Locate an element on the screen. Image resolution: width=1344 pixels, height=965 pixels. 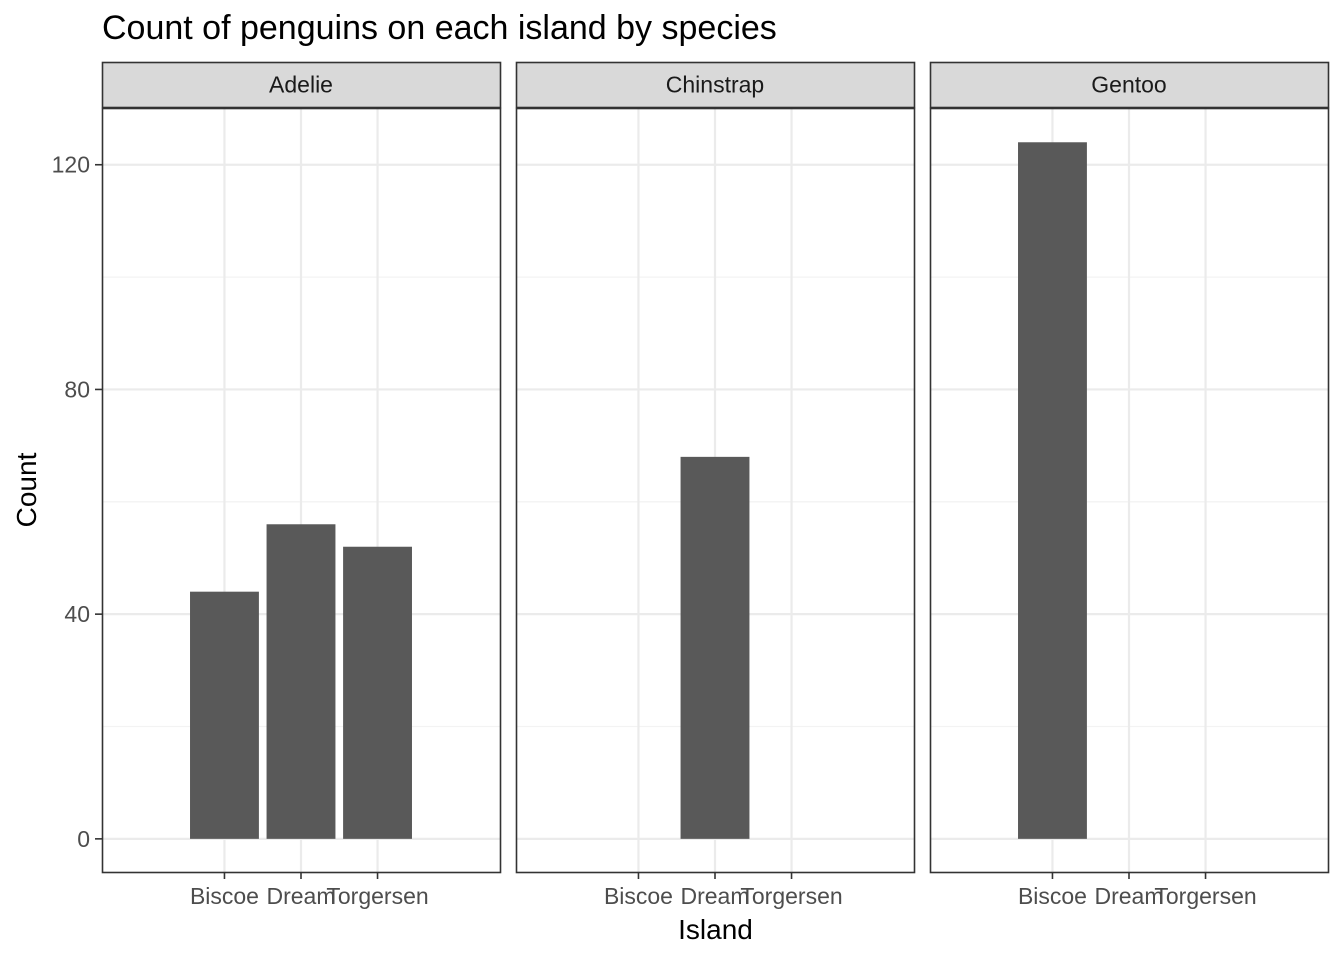
facet-strip-label: Gentoo is located at coordinates (1128, 85).